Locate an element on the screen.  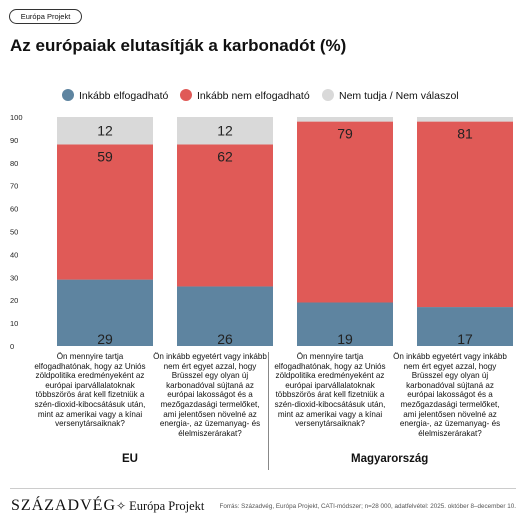
data-label: 79 is located at coordinates (345, 134).